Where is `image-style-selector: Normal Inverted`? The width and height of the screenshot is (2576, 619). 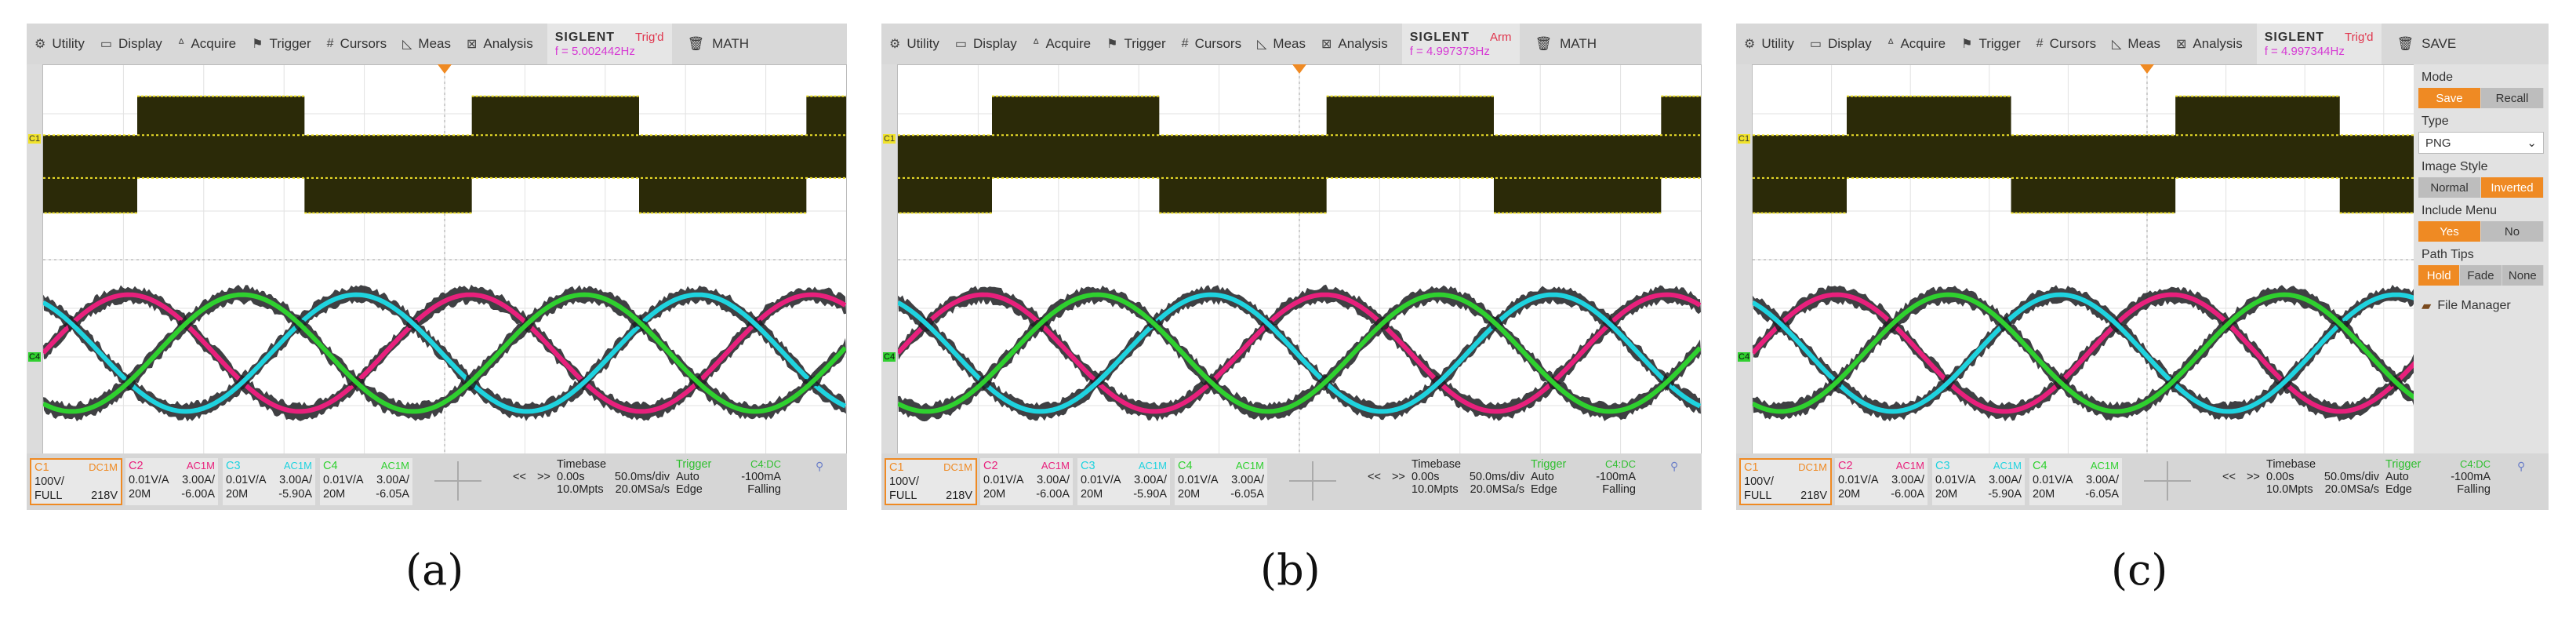
image-style-selector: Normal Inverted is located at coordinates (2481, 187).